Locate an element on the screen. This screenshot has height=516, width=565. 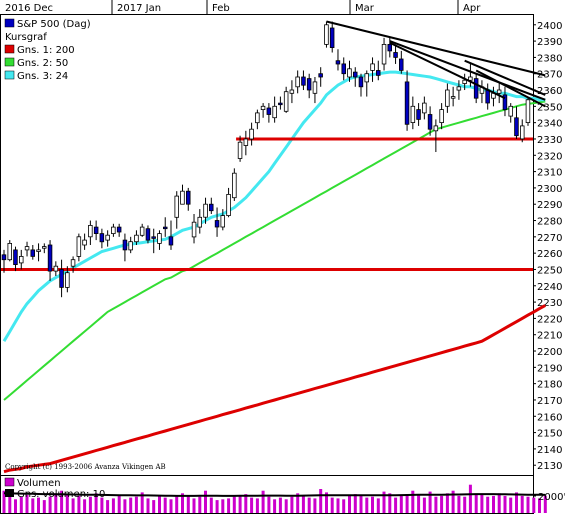
volume-avg-legend-swatch is located at coordinates (9, 493).